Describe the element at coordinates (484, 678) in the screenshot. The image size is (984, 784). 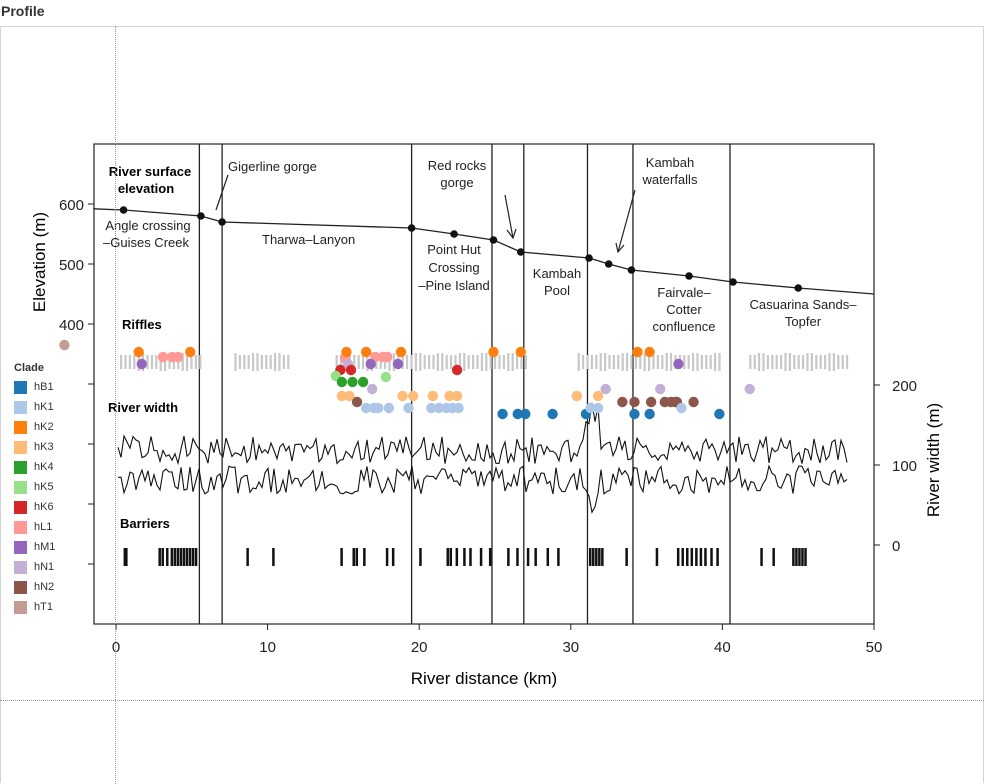
I see `x-axis-label: River distance (km)` at that location.